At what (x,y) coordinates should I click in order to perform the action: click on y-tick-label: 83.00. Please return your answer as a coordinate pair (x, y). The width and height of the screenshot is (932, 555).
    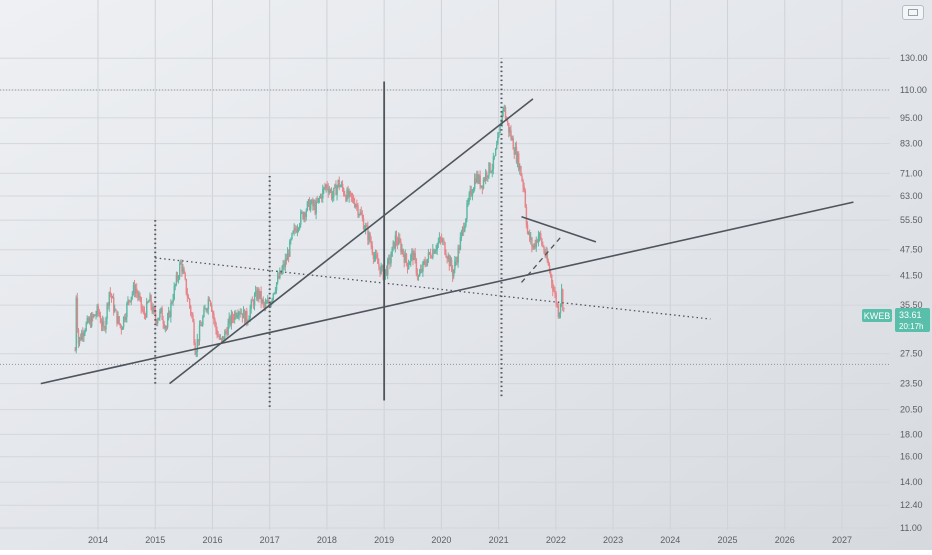
    Looking at the image, I should click on (911, 144).